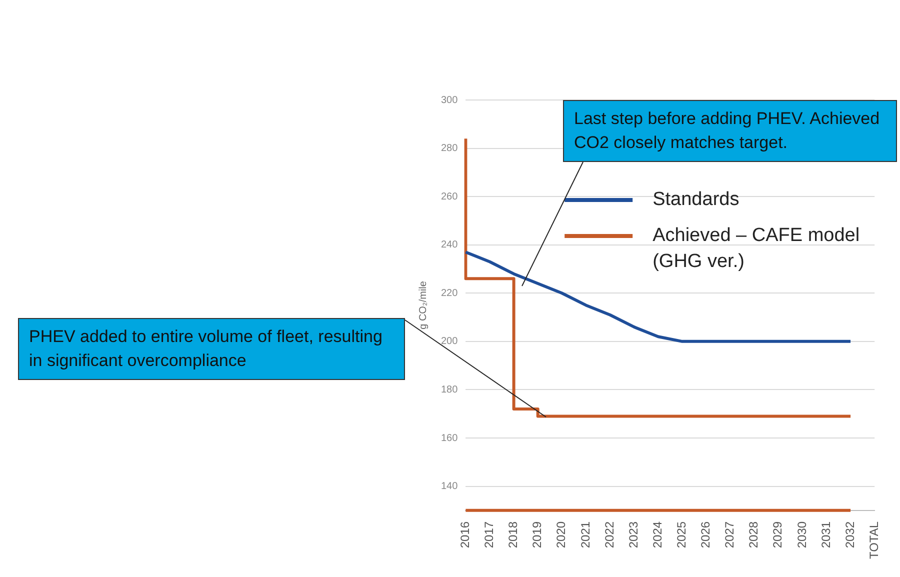  I want to click on x-tick-label: 2030, so click(801, 534).